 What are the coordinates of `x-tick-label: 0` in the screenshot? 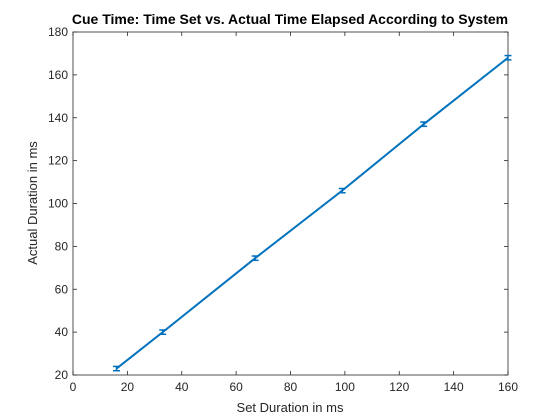 It's located at (73, 387).